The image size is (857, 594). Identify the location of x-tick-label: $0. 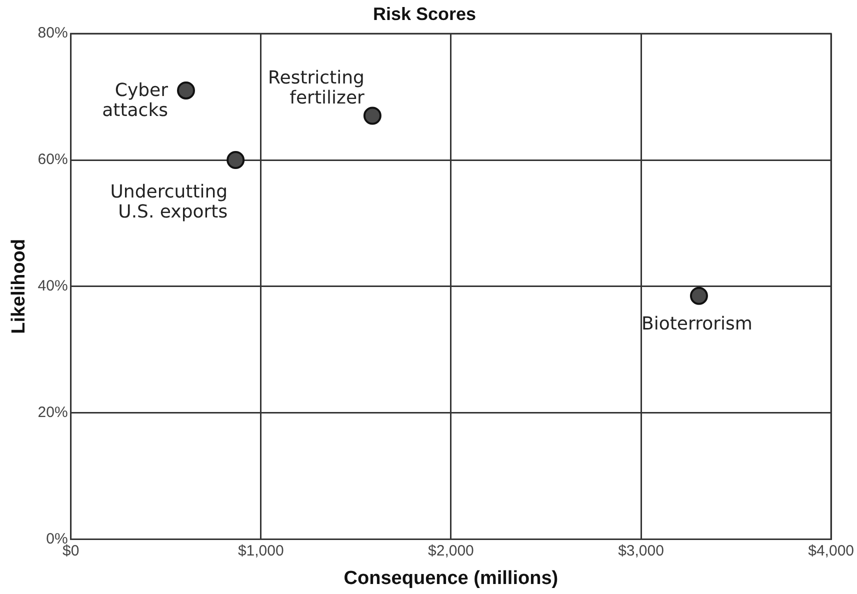
(71, 551).